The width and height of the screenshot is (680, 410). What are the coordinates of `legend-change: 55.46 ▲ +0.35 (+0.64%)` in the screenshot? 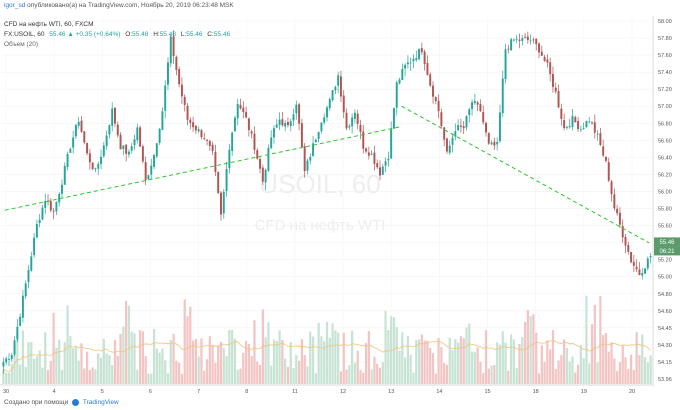 It's located at (84, 34).